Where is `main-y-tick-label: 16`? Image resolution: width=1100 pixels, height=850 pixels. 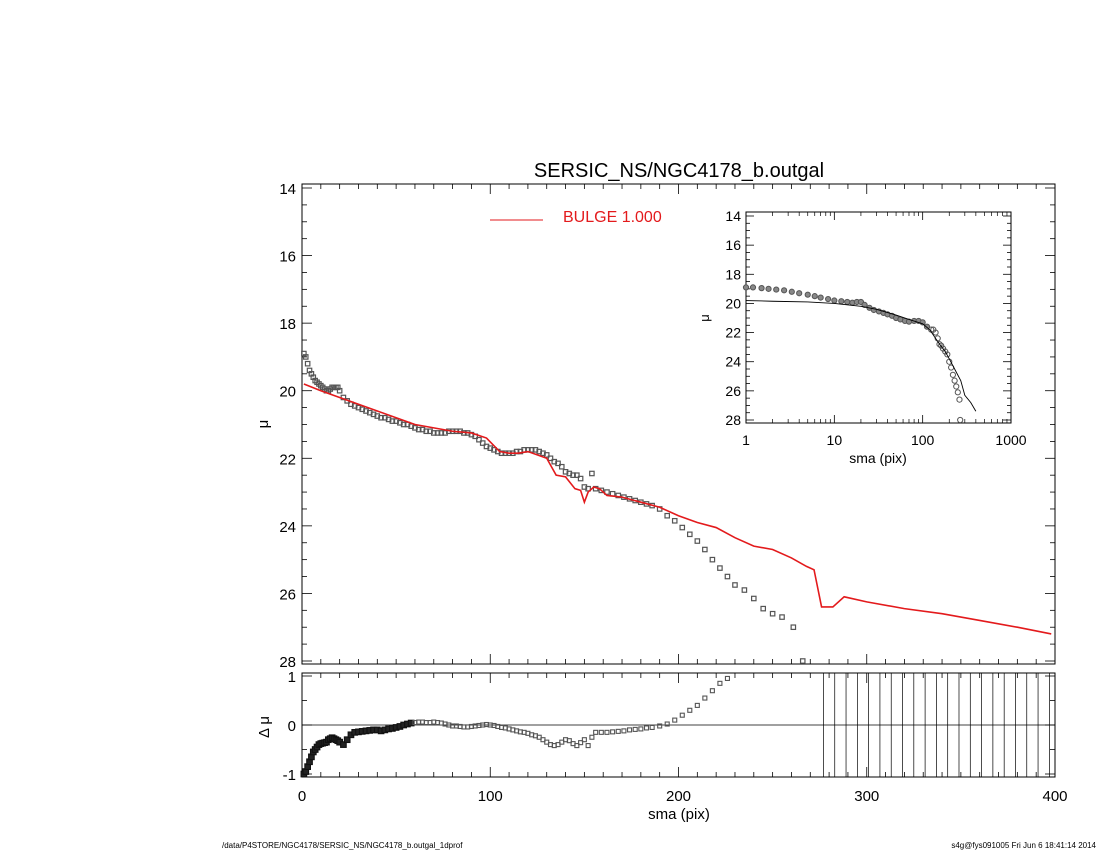 main-y-tick-label: 16 is located at coordinates (287, 257).